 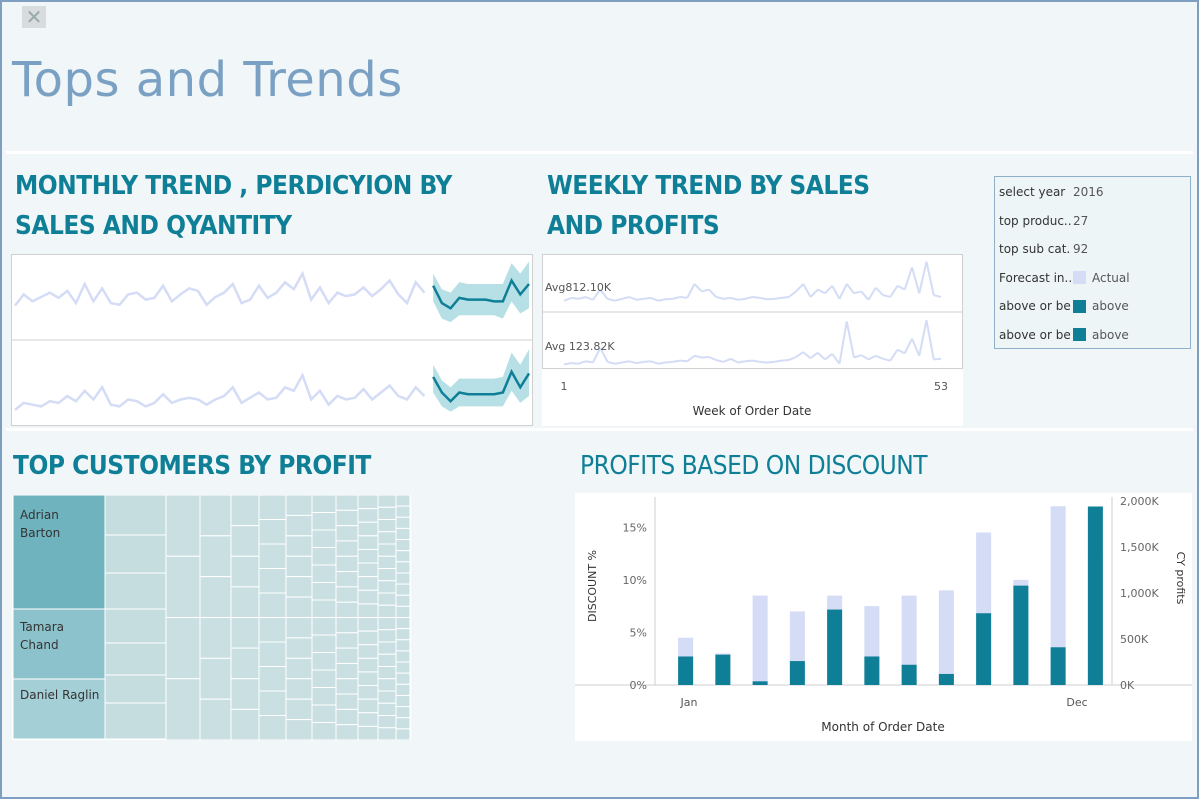 What do you see at coordinates (1064, 278) in the screenshot?
I see `filter-row: Forecast in.. Actual` at bounding box center [1064, 278].